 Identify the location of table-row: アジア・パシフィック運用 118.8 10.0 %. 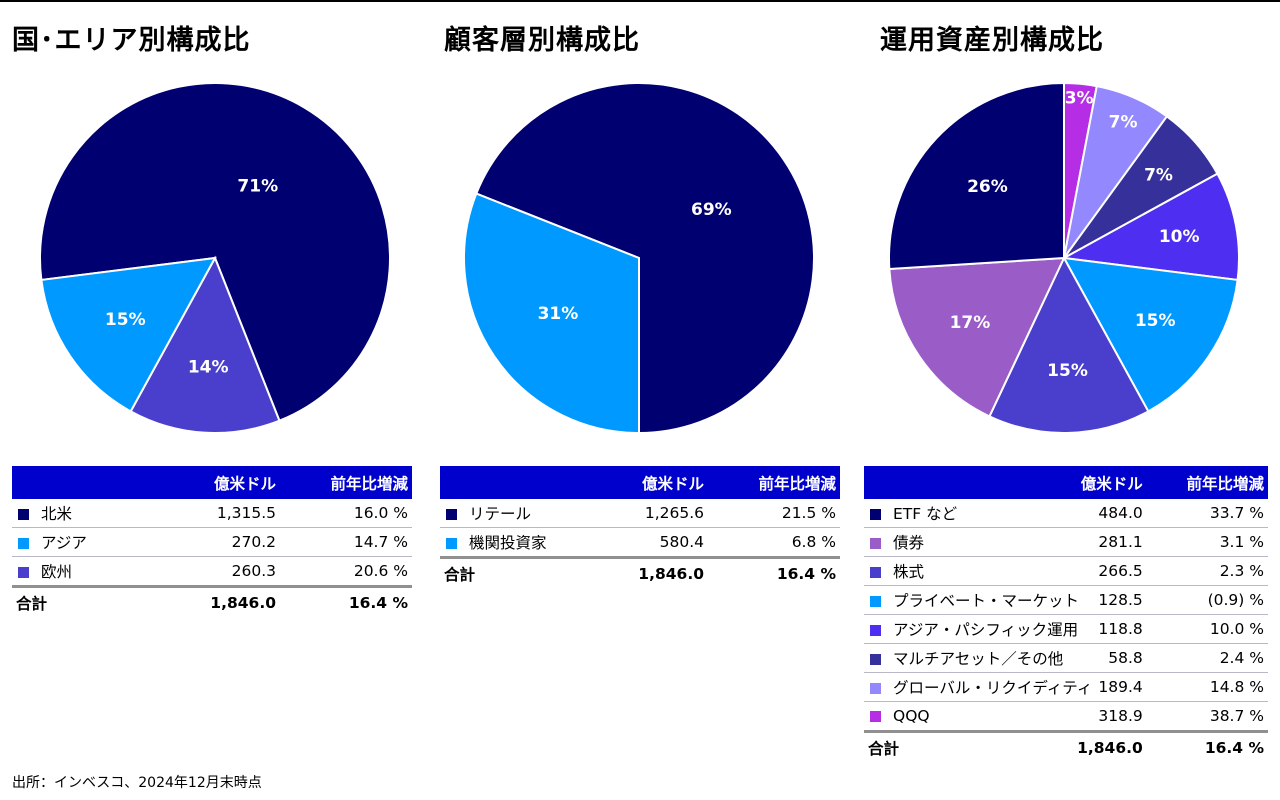
(1066, 629).